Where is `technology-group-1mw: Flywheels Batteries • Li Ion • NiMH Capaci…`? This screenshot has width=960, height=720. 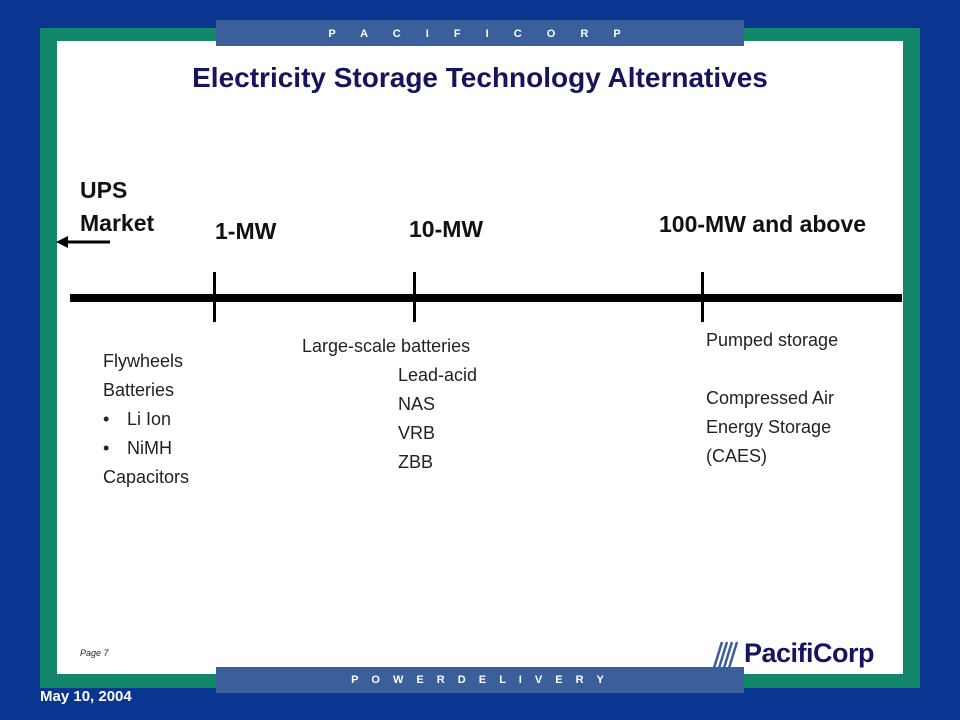
technology-group-1mw: Flywheels Batteries • Li Ion • NiMH Capaci… is located at coordinates (146, 419).